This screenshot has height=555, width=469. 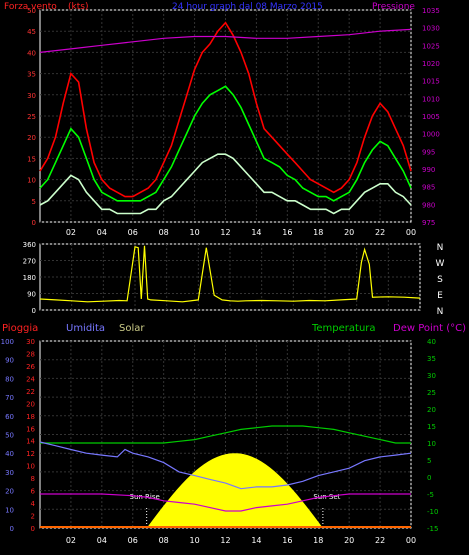 I want to click on panel-3-solar-area, so click(x=234, y=490).